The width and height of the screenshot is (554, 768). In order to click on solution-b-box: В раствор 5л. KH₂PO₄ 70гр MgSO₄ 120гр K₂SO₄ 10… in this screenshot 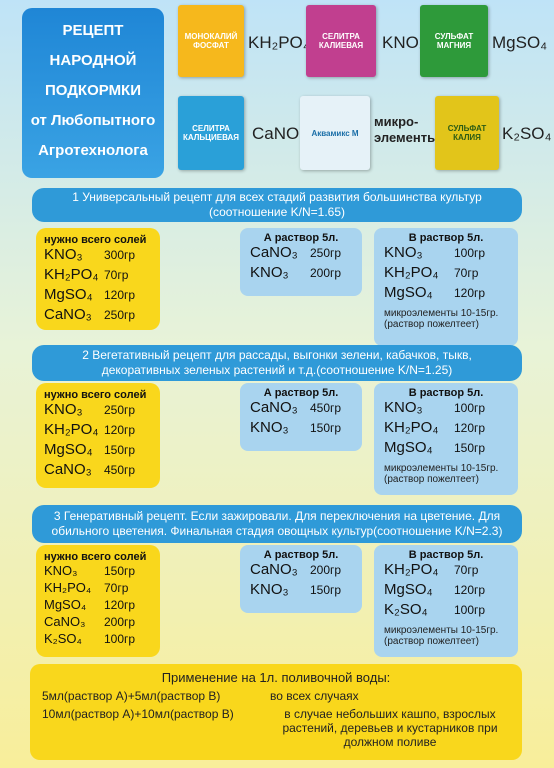, I will do `click(446, 601)`.